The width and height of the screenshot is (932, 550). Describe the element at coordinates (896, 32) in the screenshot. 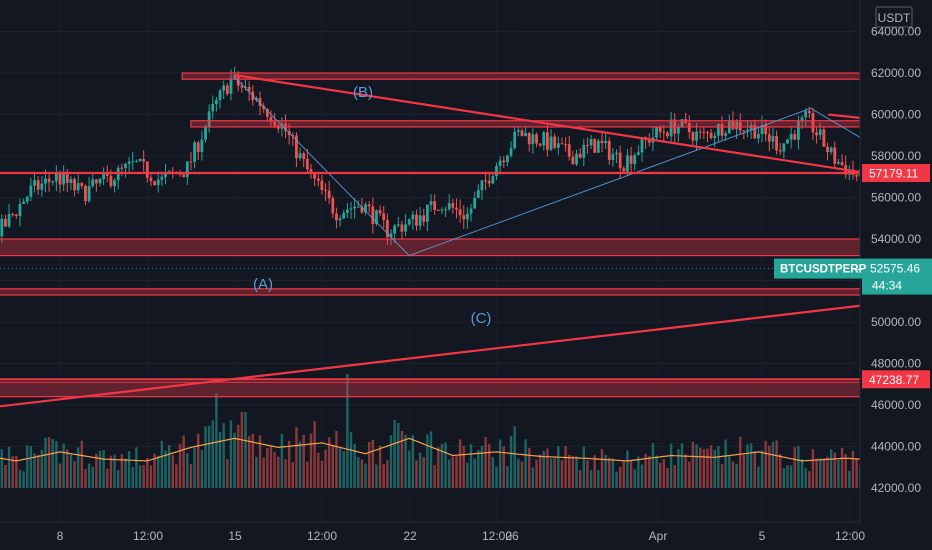

I see `price-tick-label: 64000.00` at that location.